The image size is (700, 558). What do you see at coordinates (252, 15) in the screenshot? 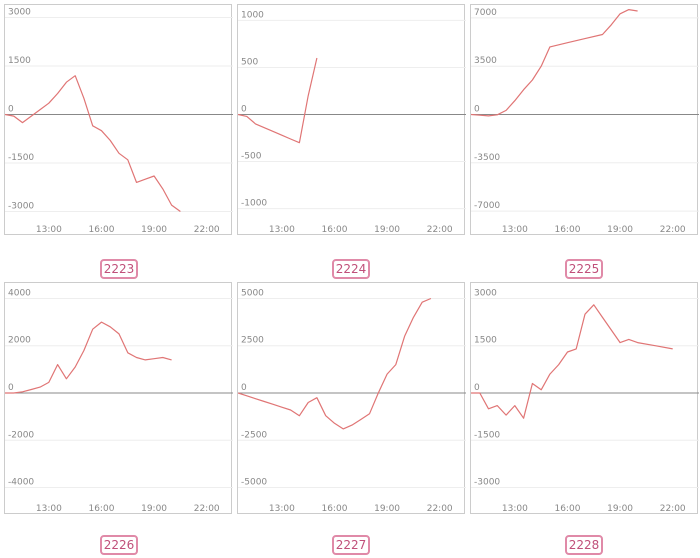
I see `y-tick-label: 1000` at bounding box center [252, 15].